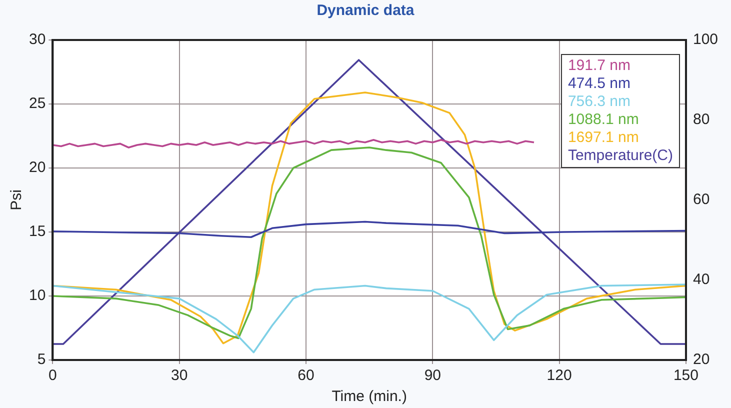  Describe the element at coordinates (179, 375) in the screenshot. I see `x-tick-label: 30` at that location.